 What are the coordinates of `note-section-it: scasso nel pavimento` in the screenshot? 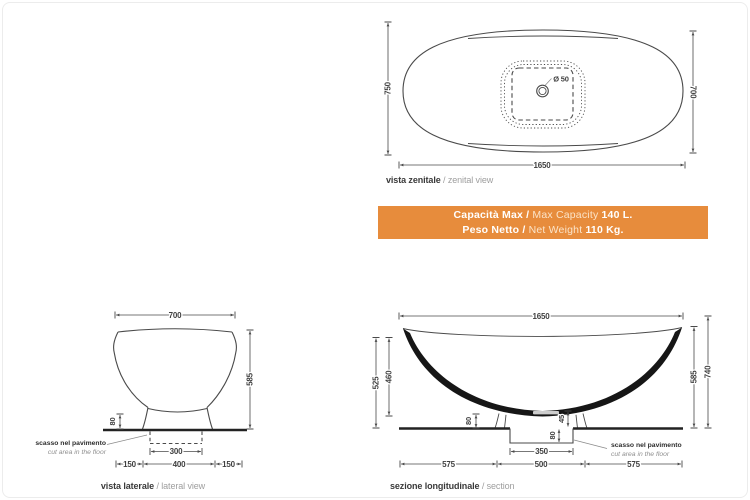 It's located at (646, 445).